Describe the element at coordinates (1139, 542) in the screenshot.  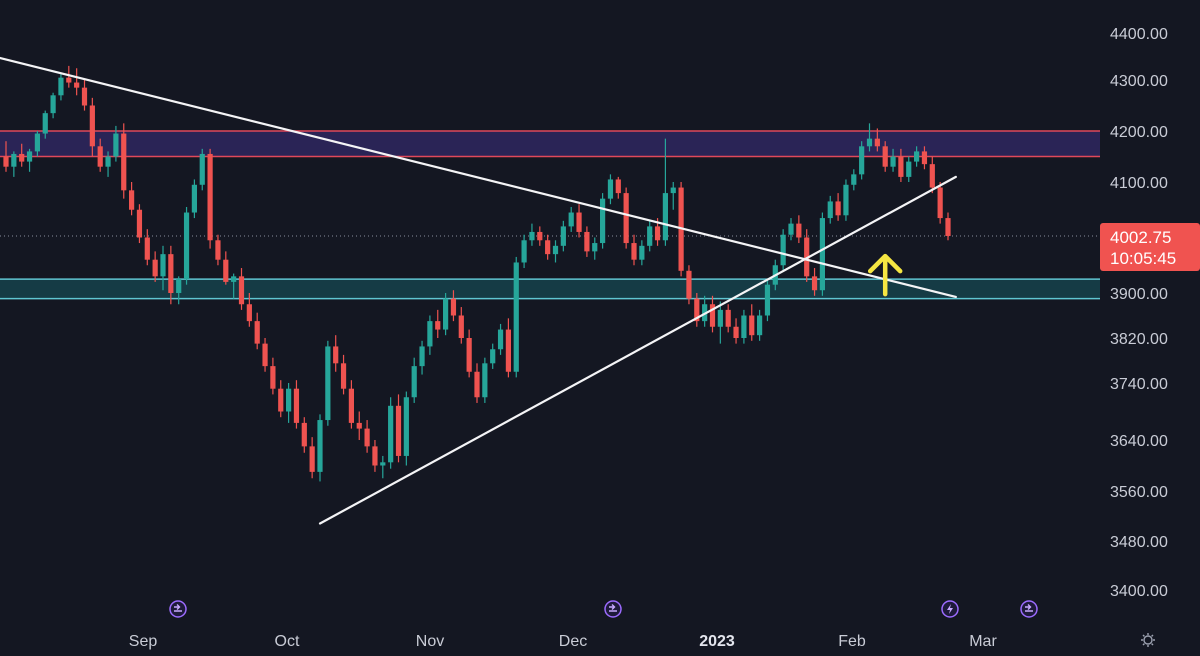
I see `price-tick-3480: 3480.00` at that location.